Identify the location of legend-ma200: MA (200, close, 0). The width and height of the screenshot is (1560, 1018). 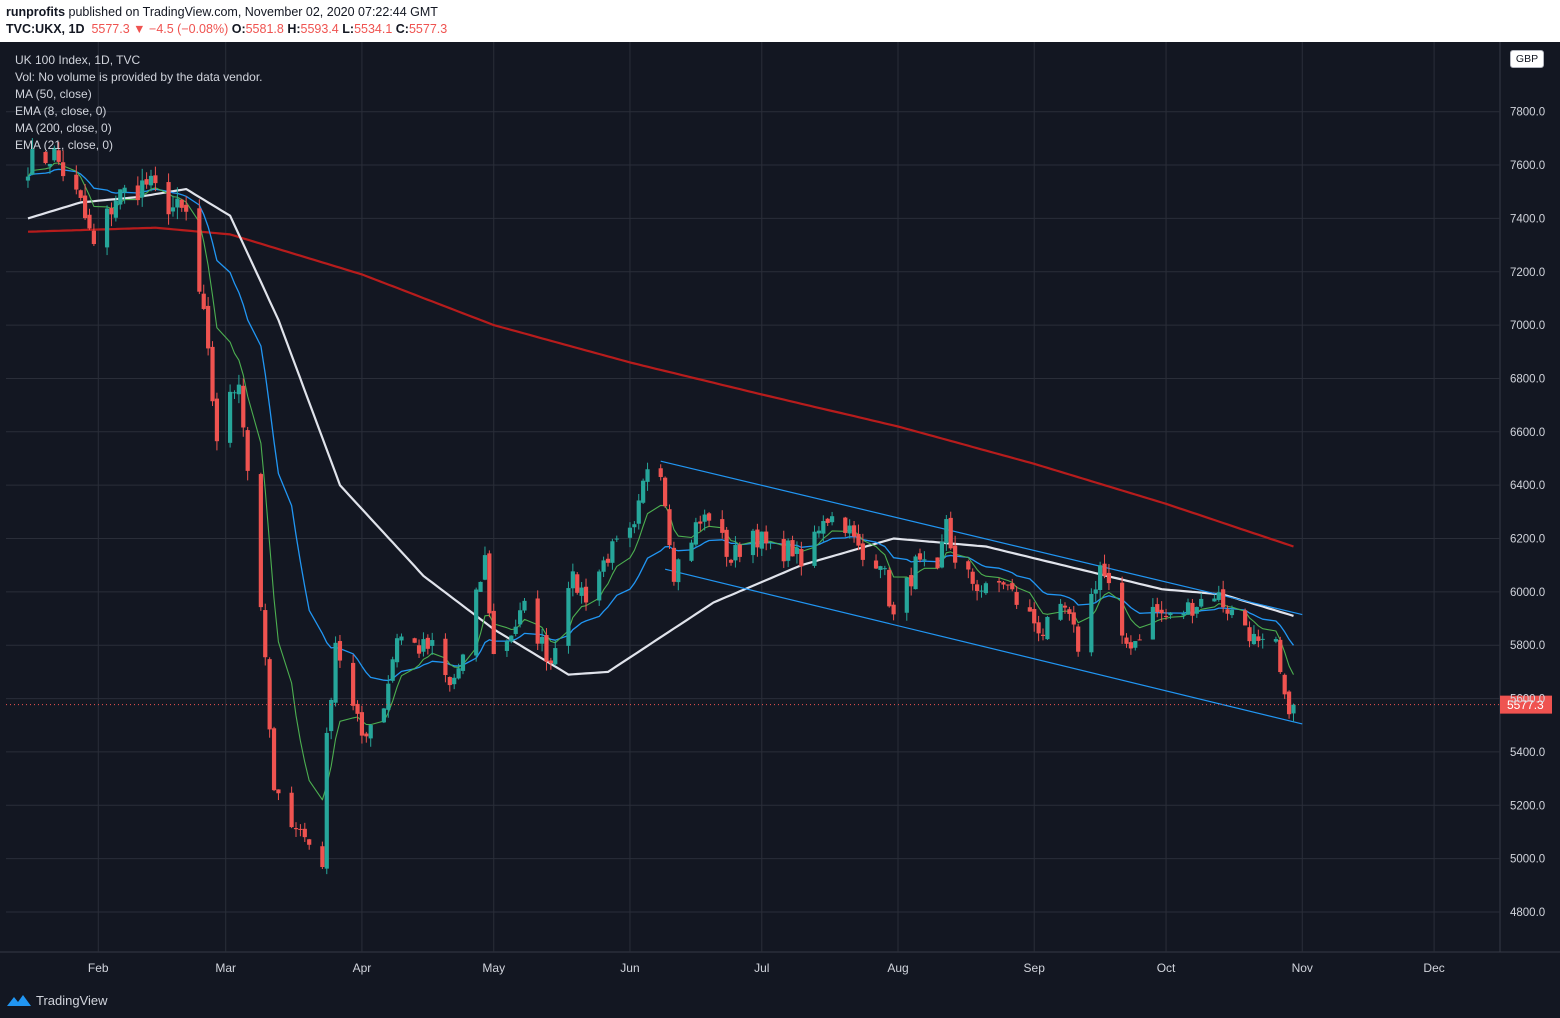
(63, 128).